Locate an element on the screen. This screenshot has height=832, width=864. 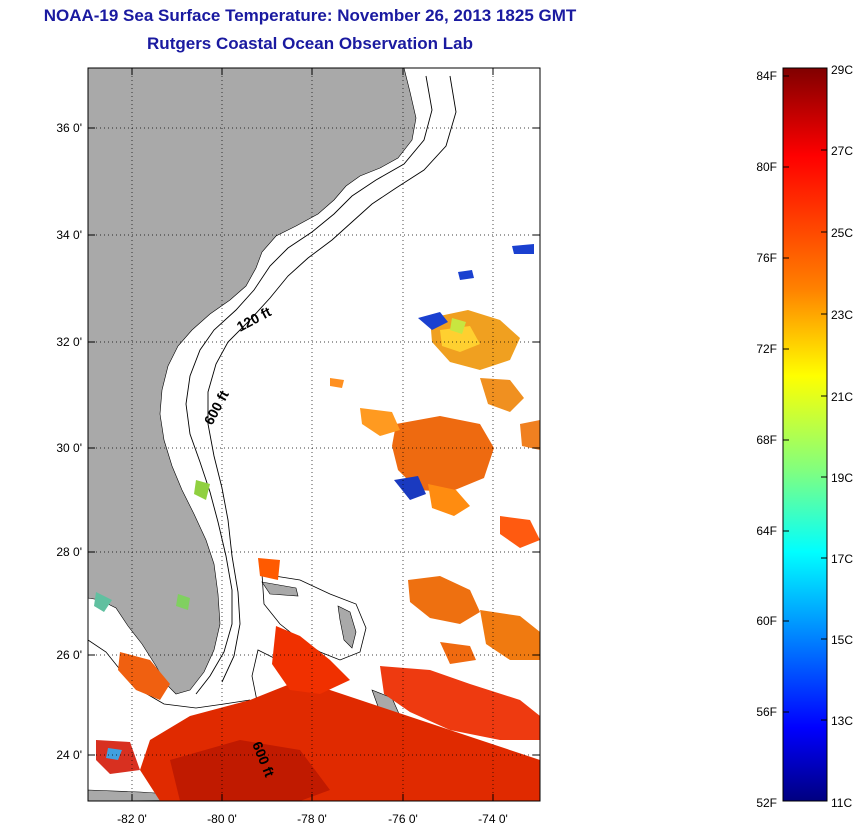
land-bahamas-grand is located at coordinates (280, 589).